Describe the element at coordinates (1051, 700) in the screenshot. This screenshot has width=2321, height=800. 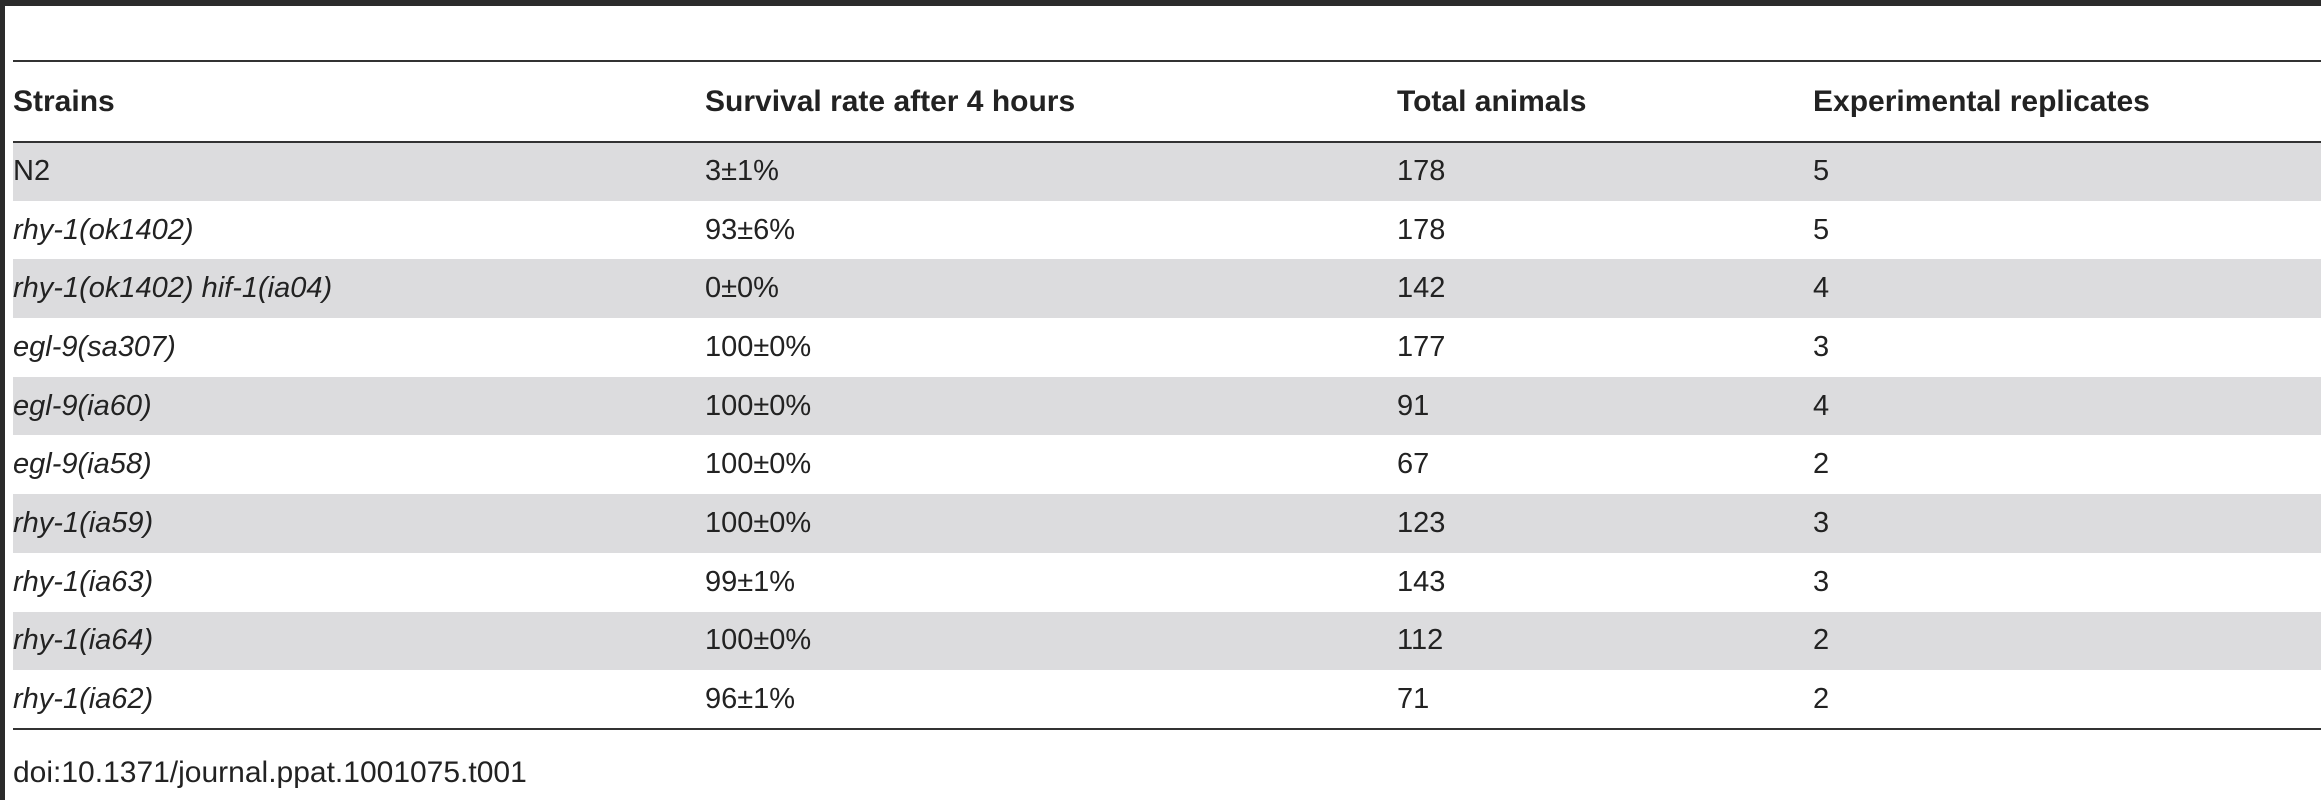
I see `survival-rate-cell: 96±1%` at that location.